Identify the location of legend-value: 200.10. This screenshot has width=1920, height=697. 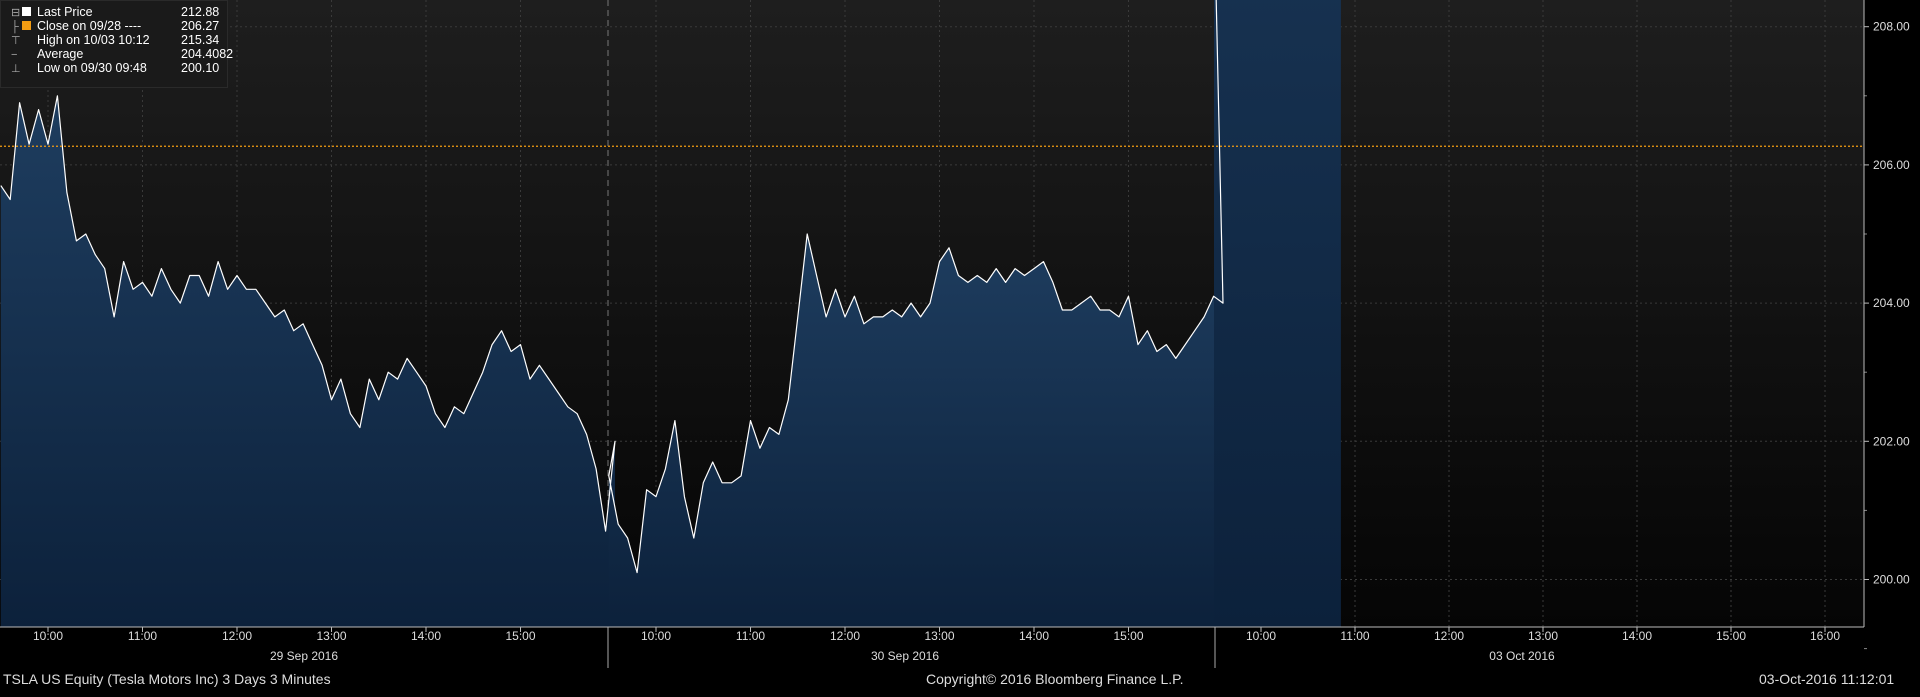
(200, 68).